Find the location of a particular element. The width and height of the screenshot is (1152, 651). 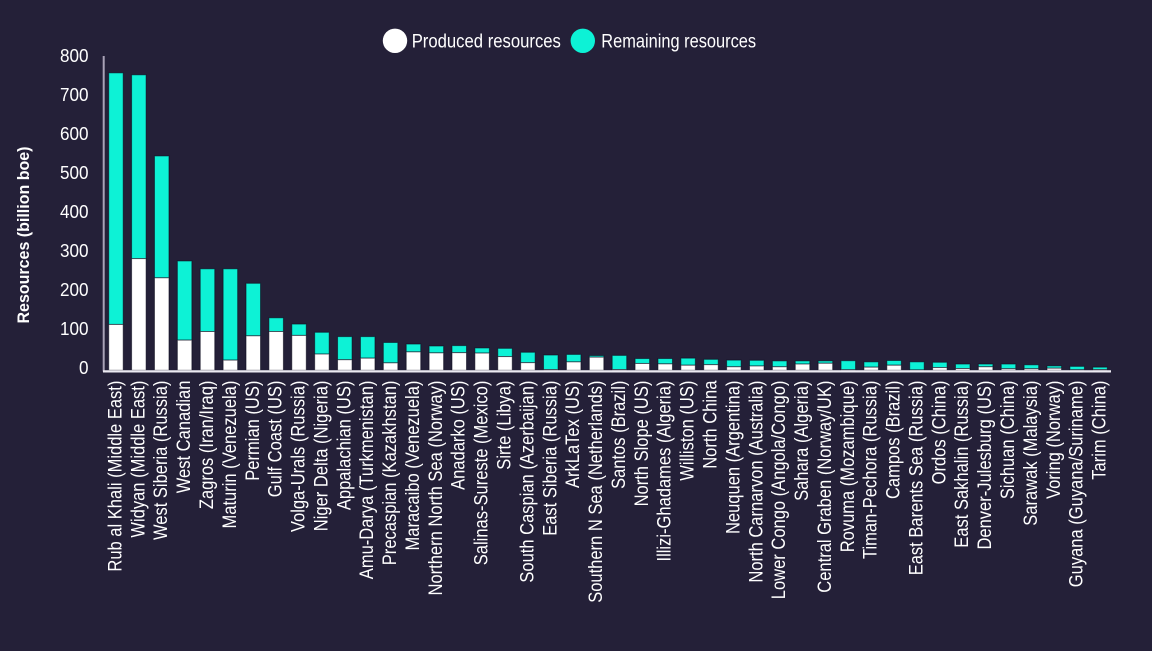

svg-text: Lower Congo (Angola/Congo) is located at coordinates (779, 490).